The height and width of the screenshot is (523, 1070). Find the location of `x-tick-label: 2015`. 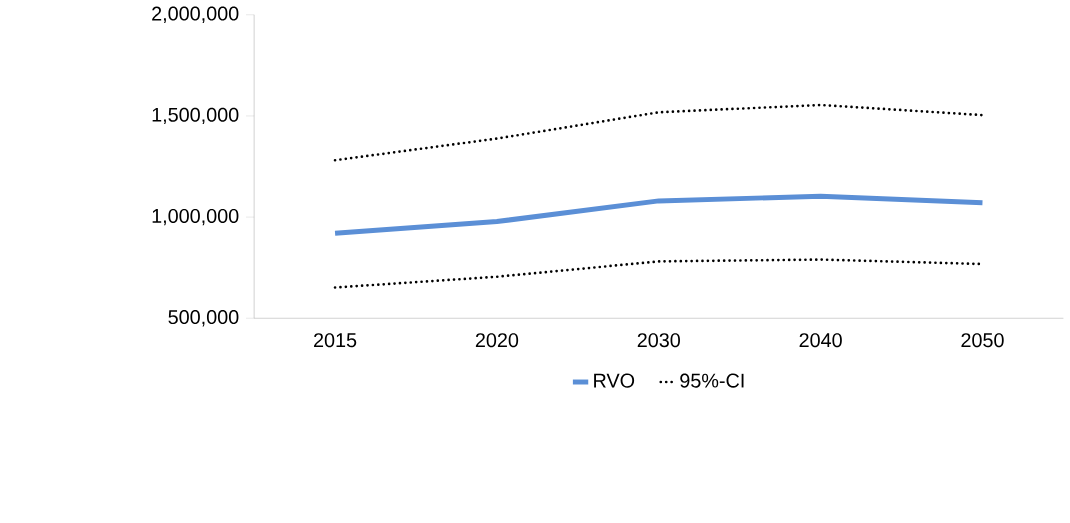

x-tick-label: 2015 is located at coordinates (335, 340).